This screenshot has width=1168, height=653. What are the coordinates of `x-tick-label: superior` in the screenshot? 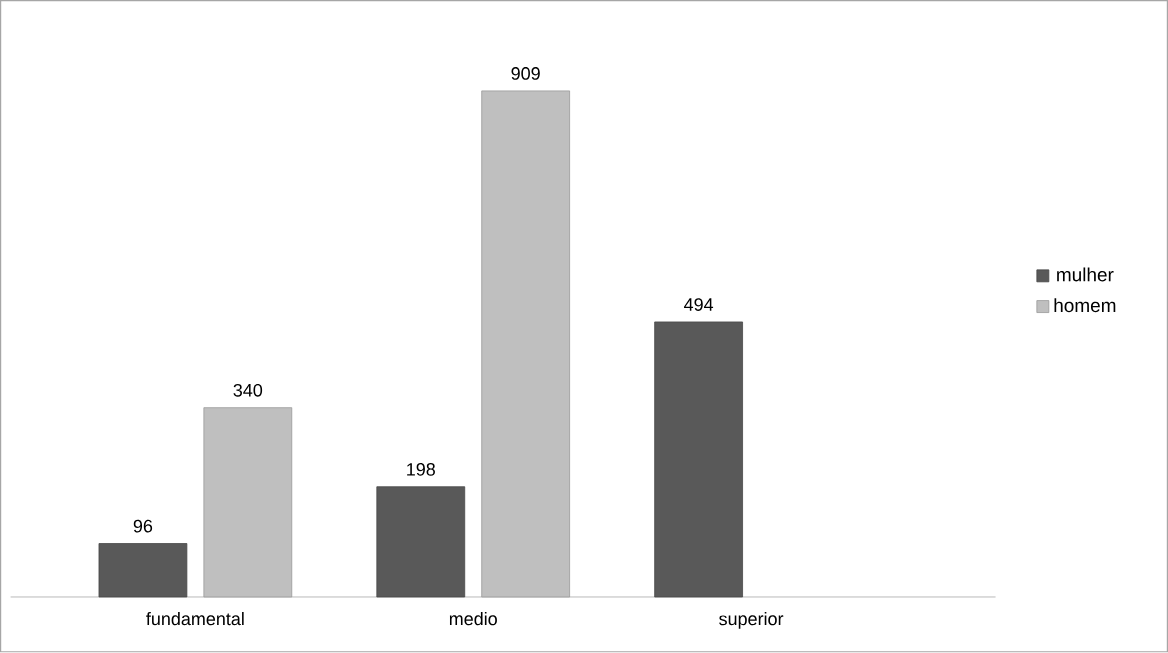 It's located at (751, 621).